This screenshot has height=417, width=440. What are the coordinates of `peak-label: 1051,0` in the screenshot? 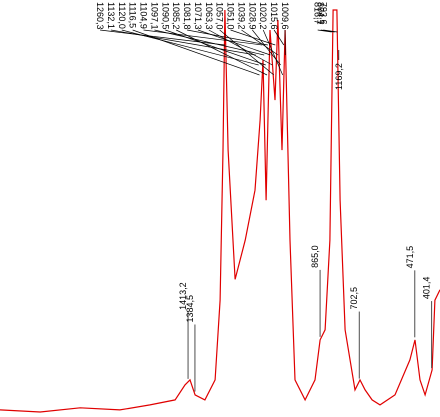 It's located at (231, 16).